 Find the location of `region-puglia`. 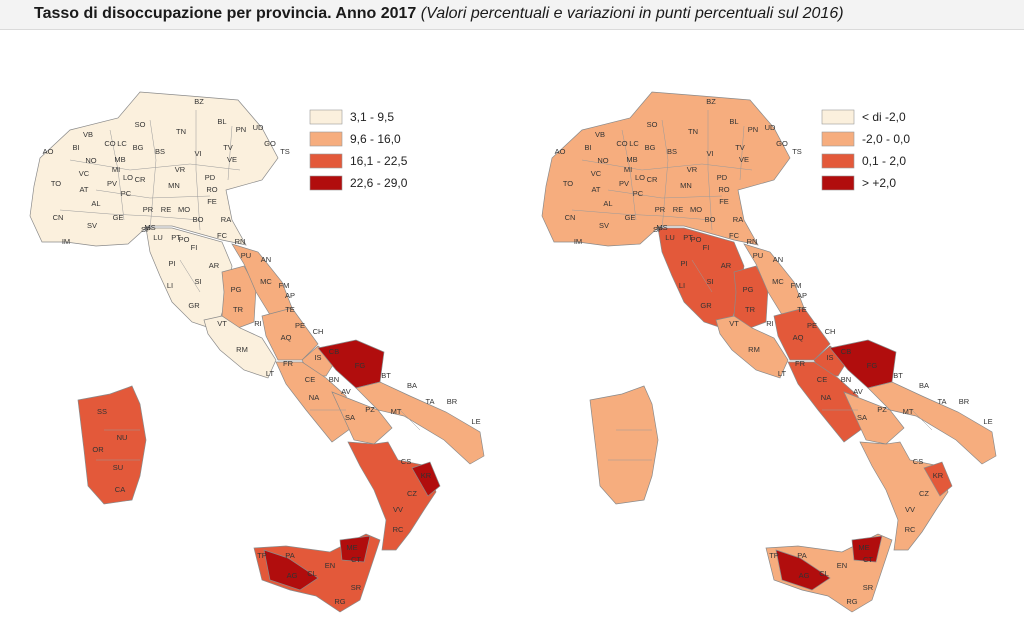

region-puglia is located at coordinates (420, 423).